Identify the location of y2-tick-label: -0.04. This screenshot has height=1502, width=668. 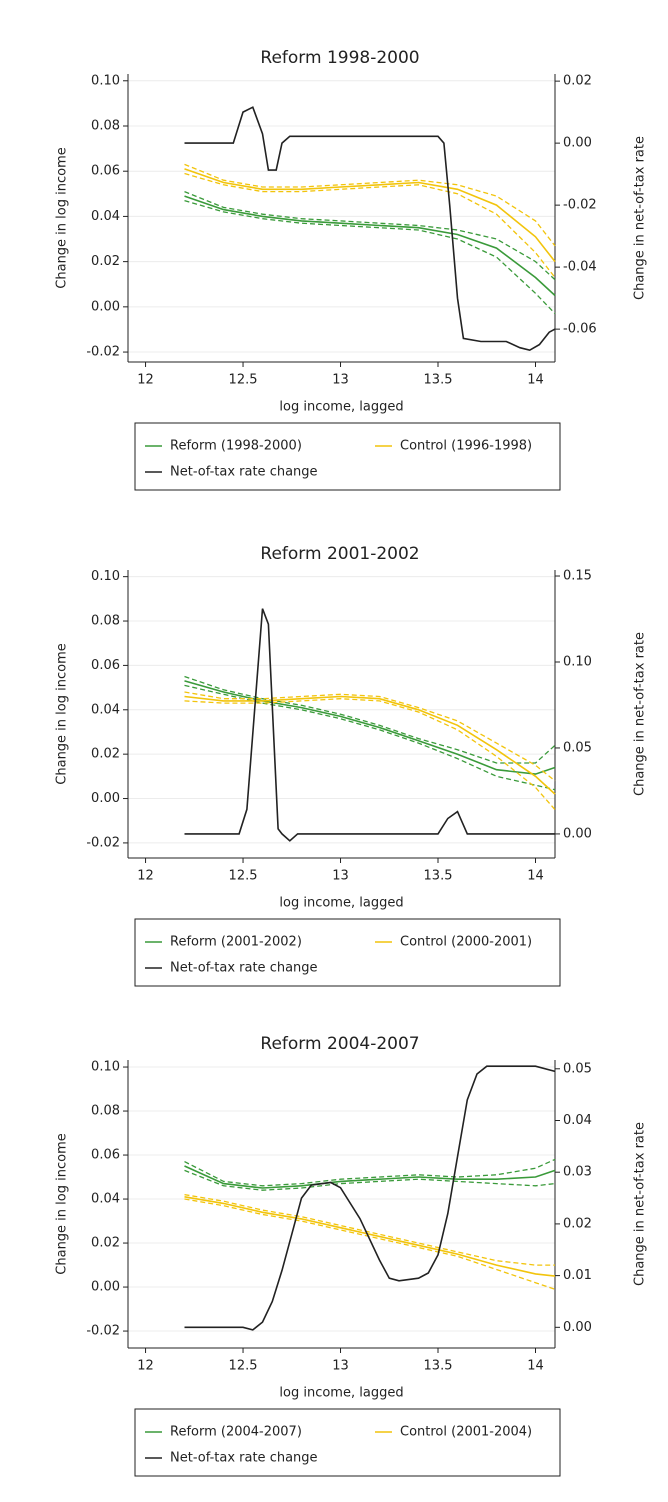
(580, 267).